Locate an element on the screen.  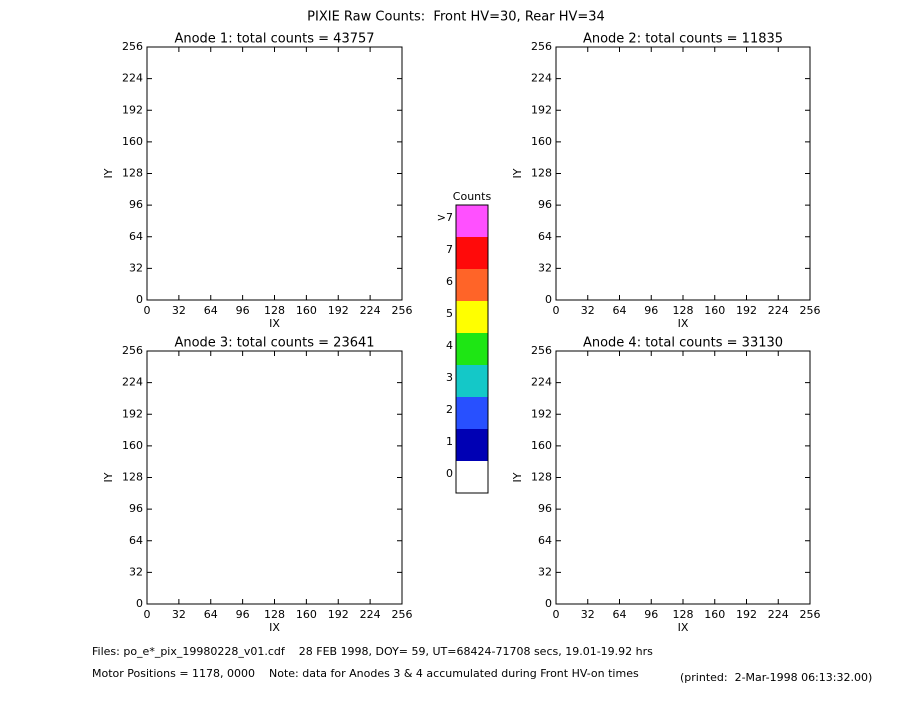
panel-title: Anode 2: total counts = 11835 is located at coordinates (683, 39).